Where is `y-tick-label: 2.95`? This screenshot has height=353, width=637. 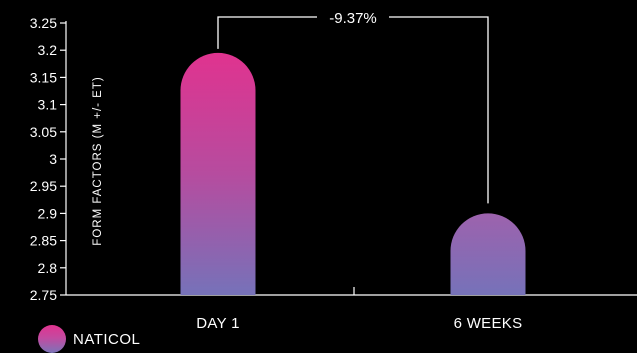 y-tick-label: 2.95 is located at coordinates (43, 186).